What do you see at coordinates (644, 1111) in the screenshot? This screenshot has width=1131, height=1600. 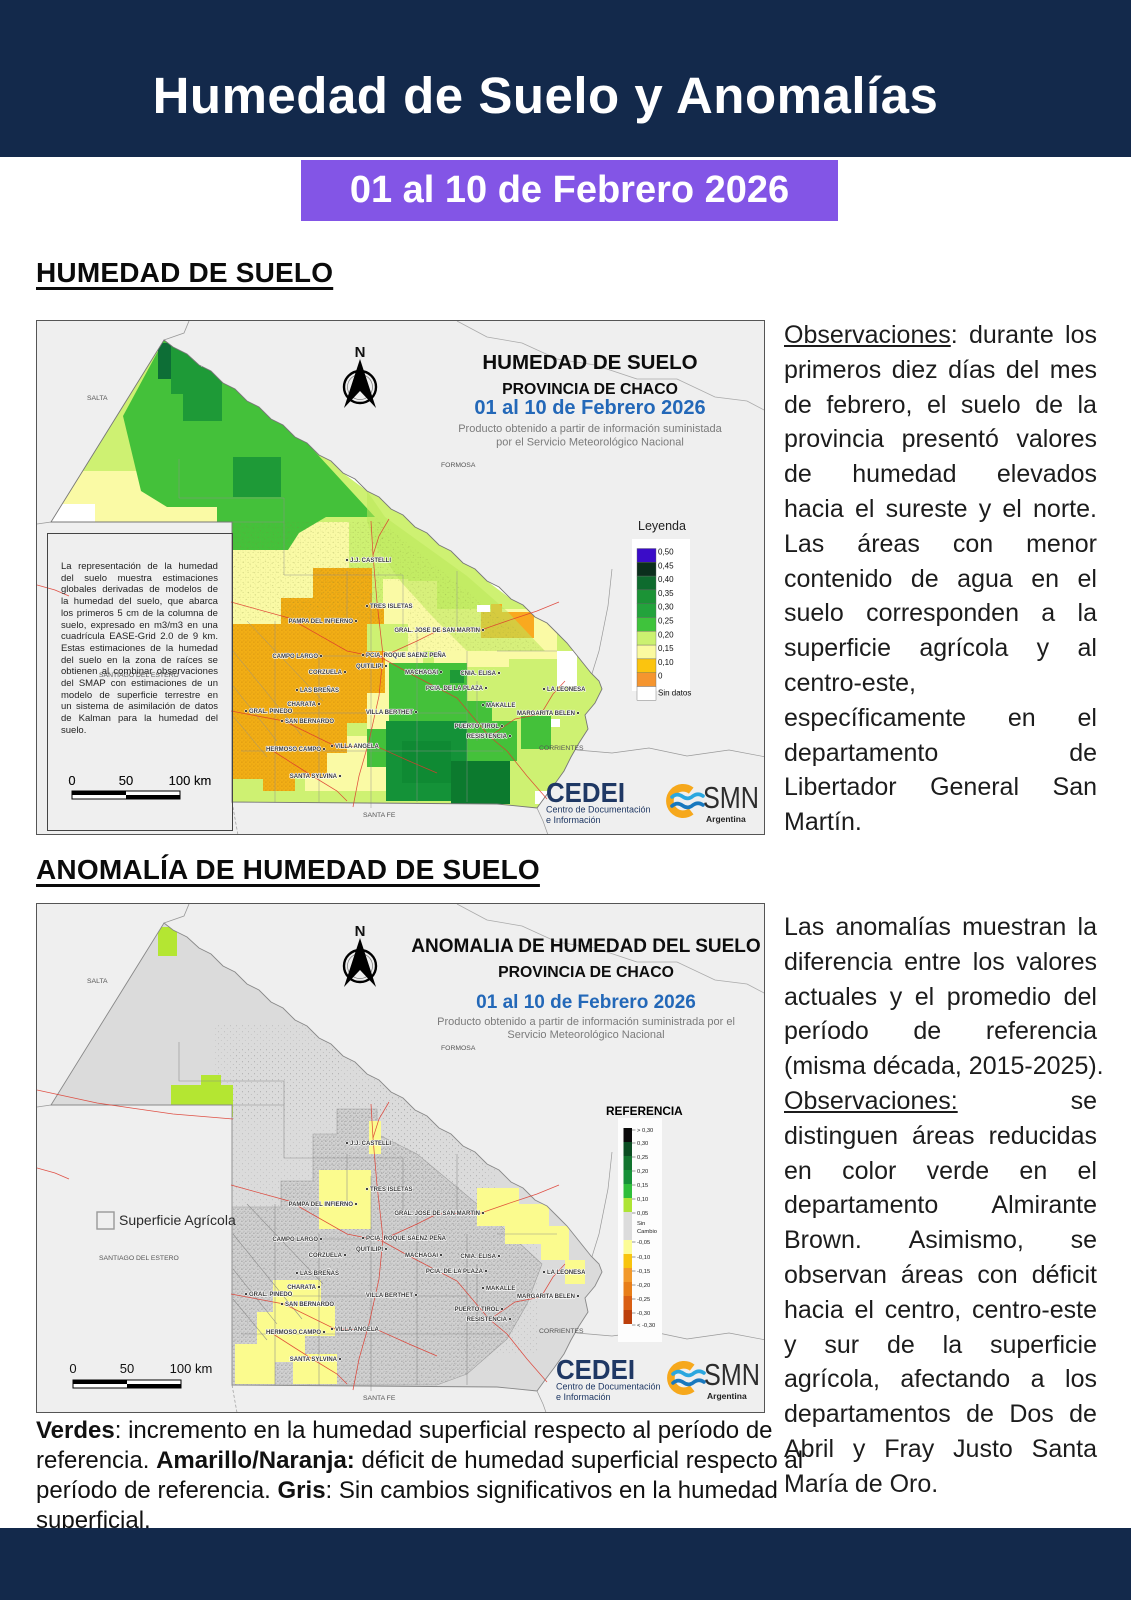 I see `svg-text: REFERENCIA` at bounding box center [644, 1111].